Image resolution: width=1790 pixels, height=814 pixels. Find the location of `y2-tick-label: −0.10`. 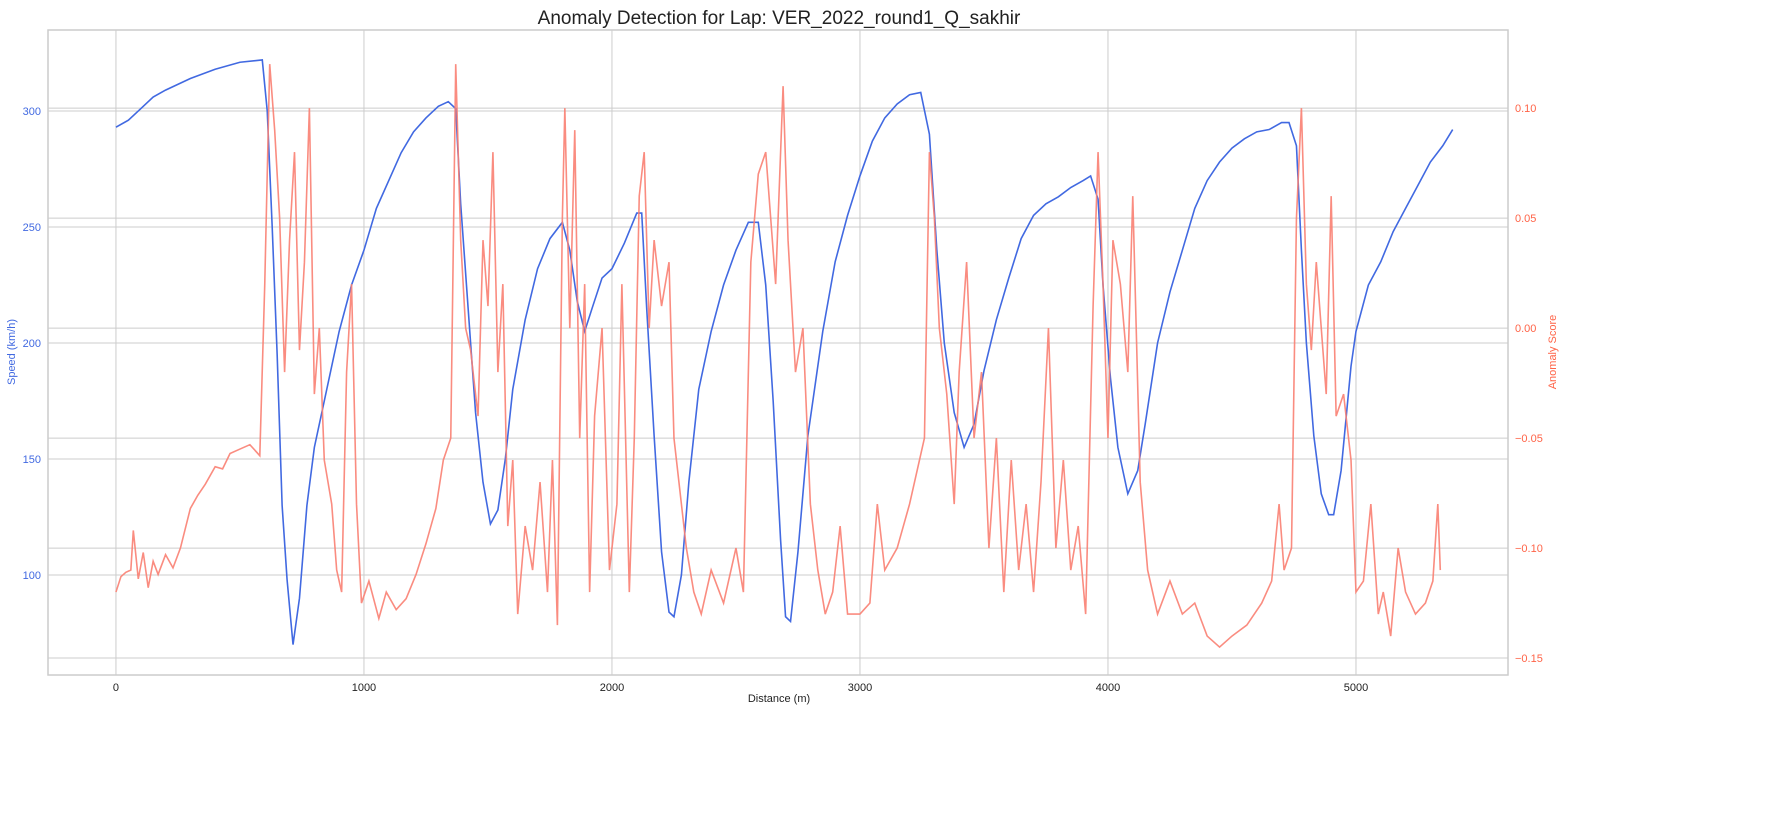

y2-tick-label: −0.10 is located at coordinates (1529, 549).